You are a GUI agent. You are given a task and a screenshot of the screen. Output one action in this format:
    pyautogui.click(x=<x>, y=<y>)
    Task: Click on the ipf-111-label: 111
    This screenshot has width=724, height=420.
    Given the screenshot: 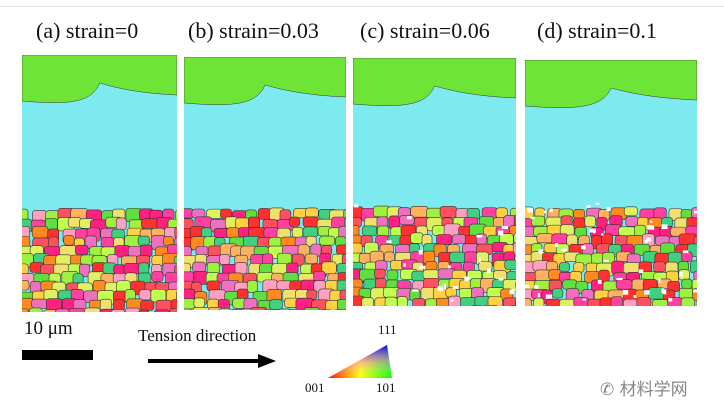 What is the action you would take?
    pyautogui.click(x=387, y=329)
    